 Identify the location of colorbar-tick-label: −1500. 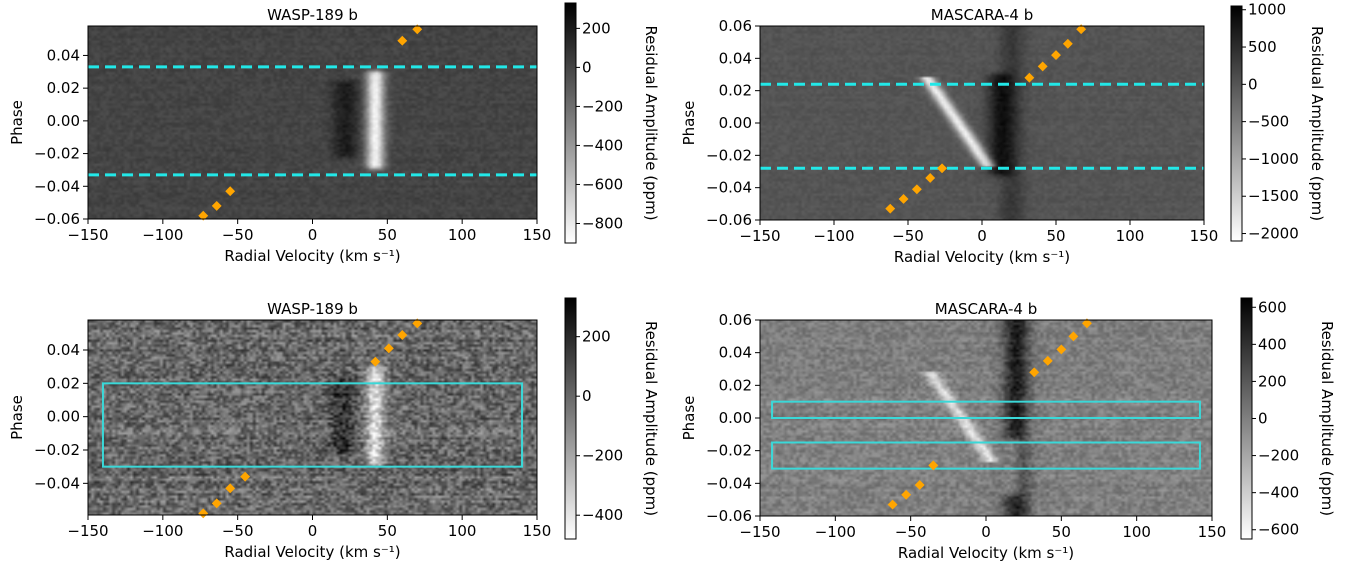
(1273, 196).